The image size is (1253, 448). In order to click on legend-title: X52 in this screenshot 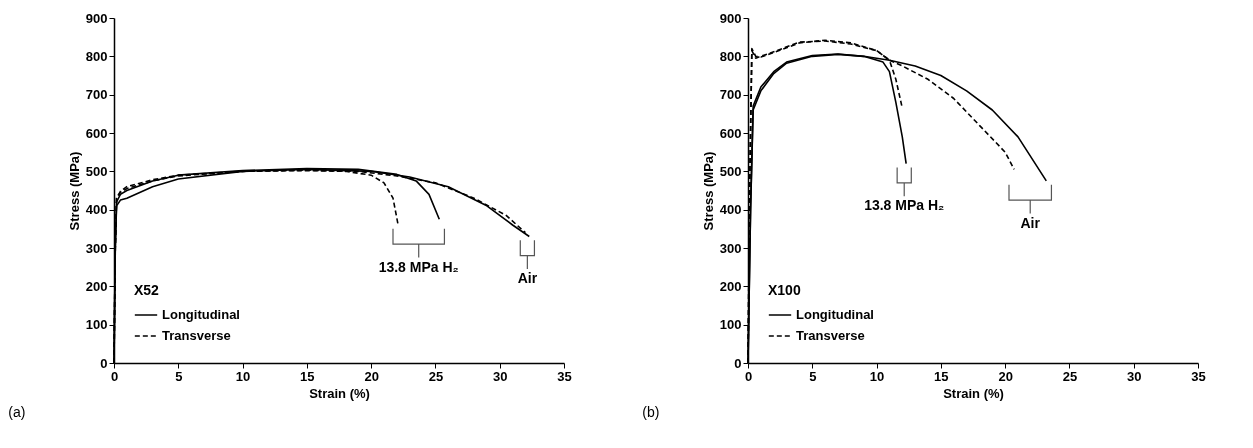, I will do `click(147, 290)`.